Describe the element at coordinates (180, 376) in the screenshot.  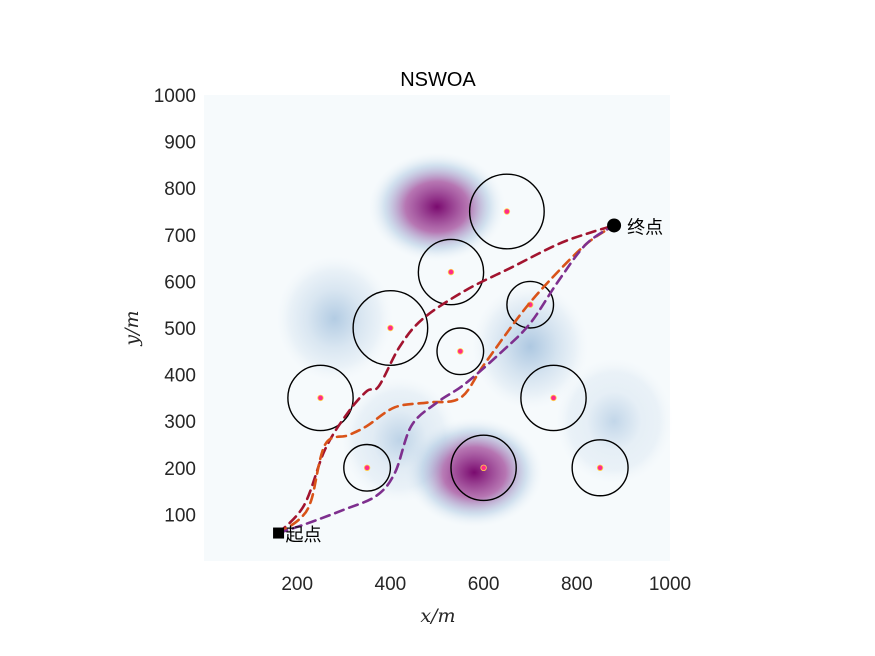
I see `y-tick-label: 400` at that location.